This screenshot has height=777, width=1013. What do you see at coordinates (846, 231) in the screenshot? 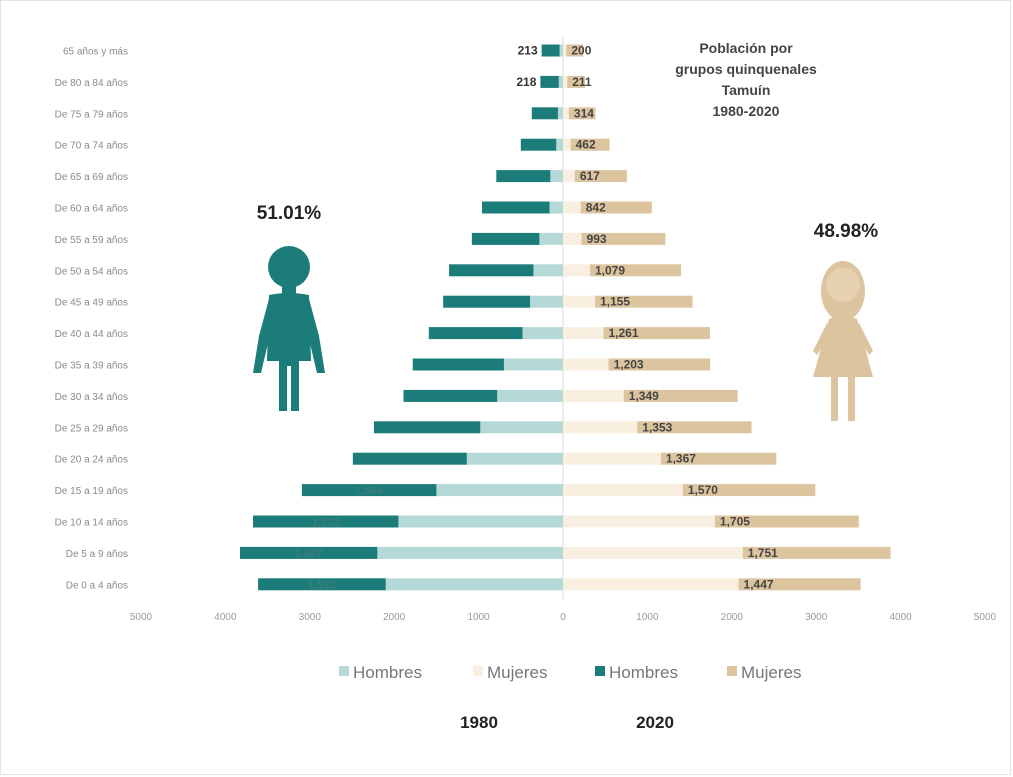
I see `mujeres-percentage: 48.98%` at bounding box center [846, 231].